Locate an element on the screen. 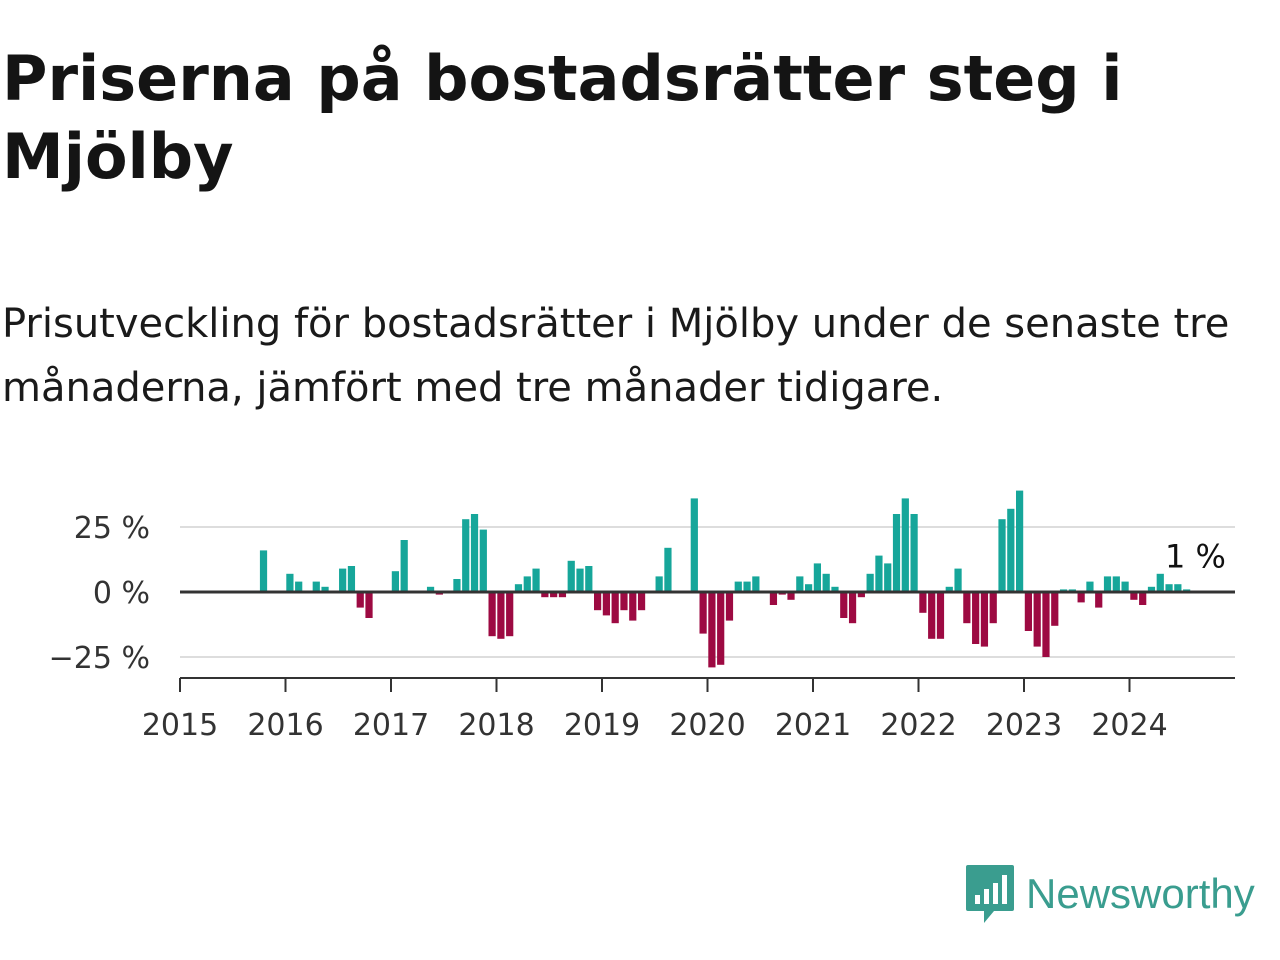  x-tick-label: 2015 is located at coordinates (180, 725).